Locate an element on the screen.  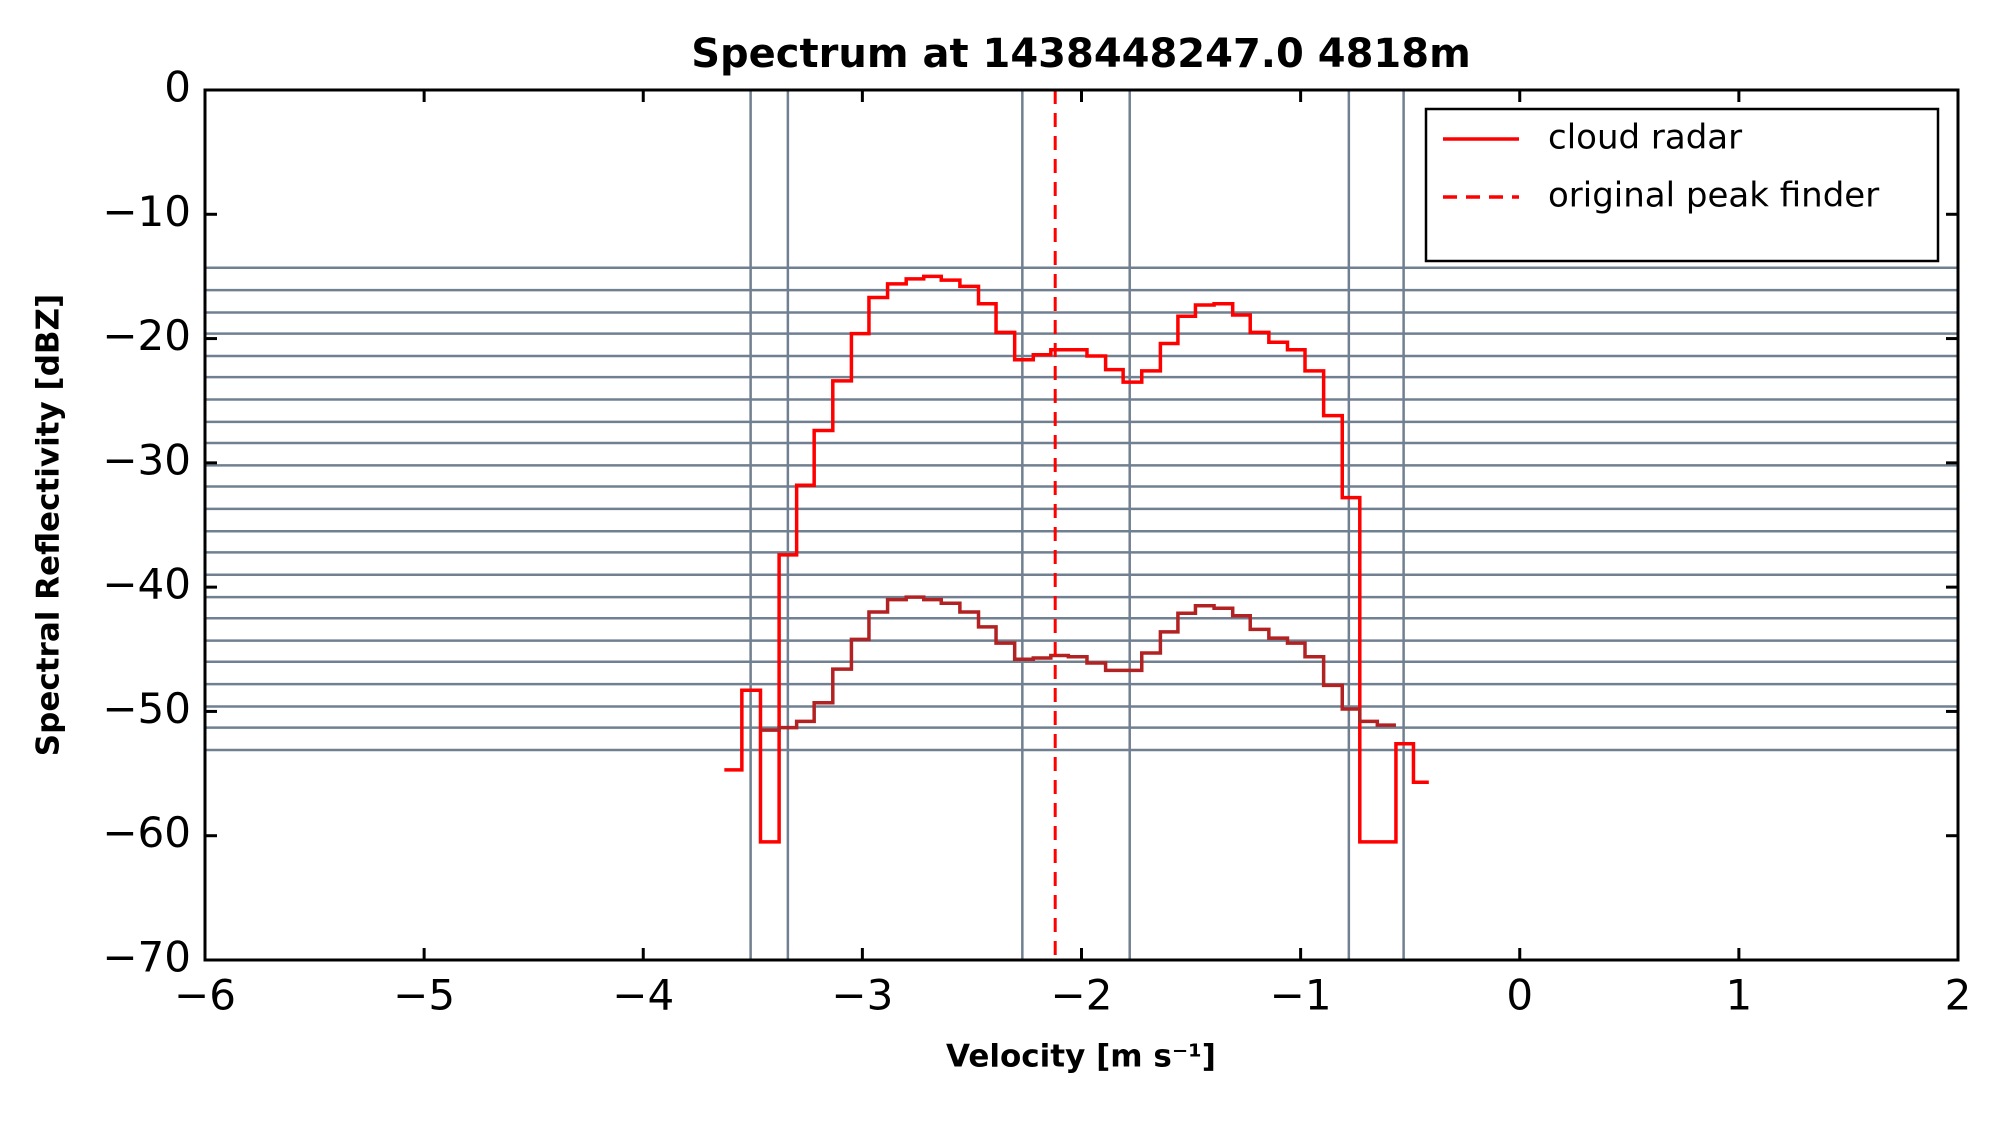
x-tick-label: −4 is located at coordinates (643, 995).